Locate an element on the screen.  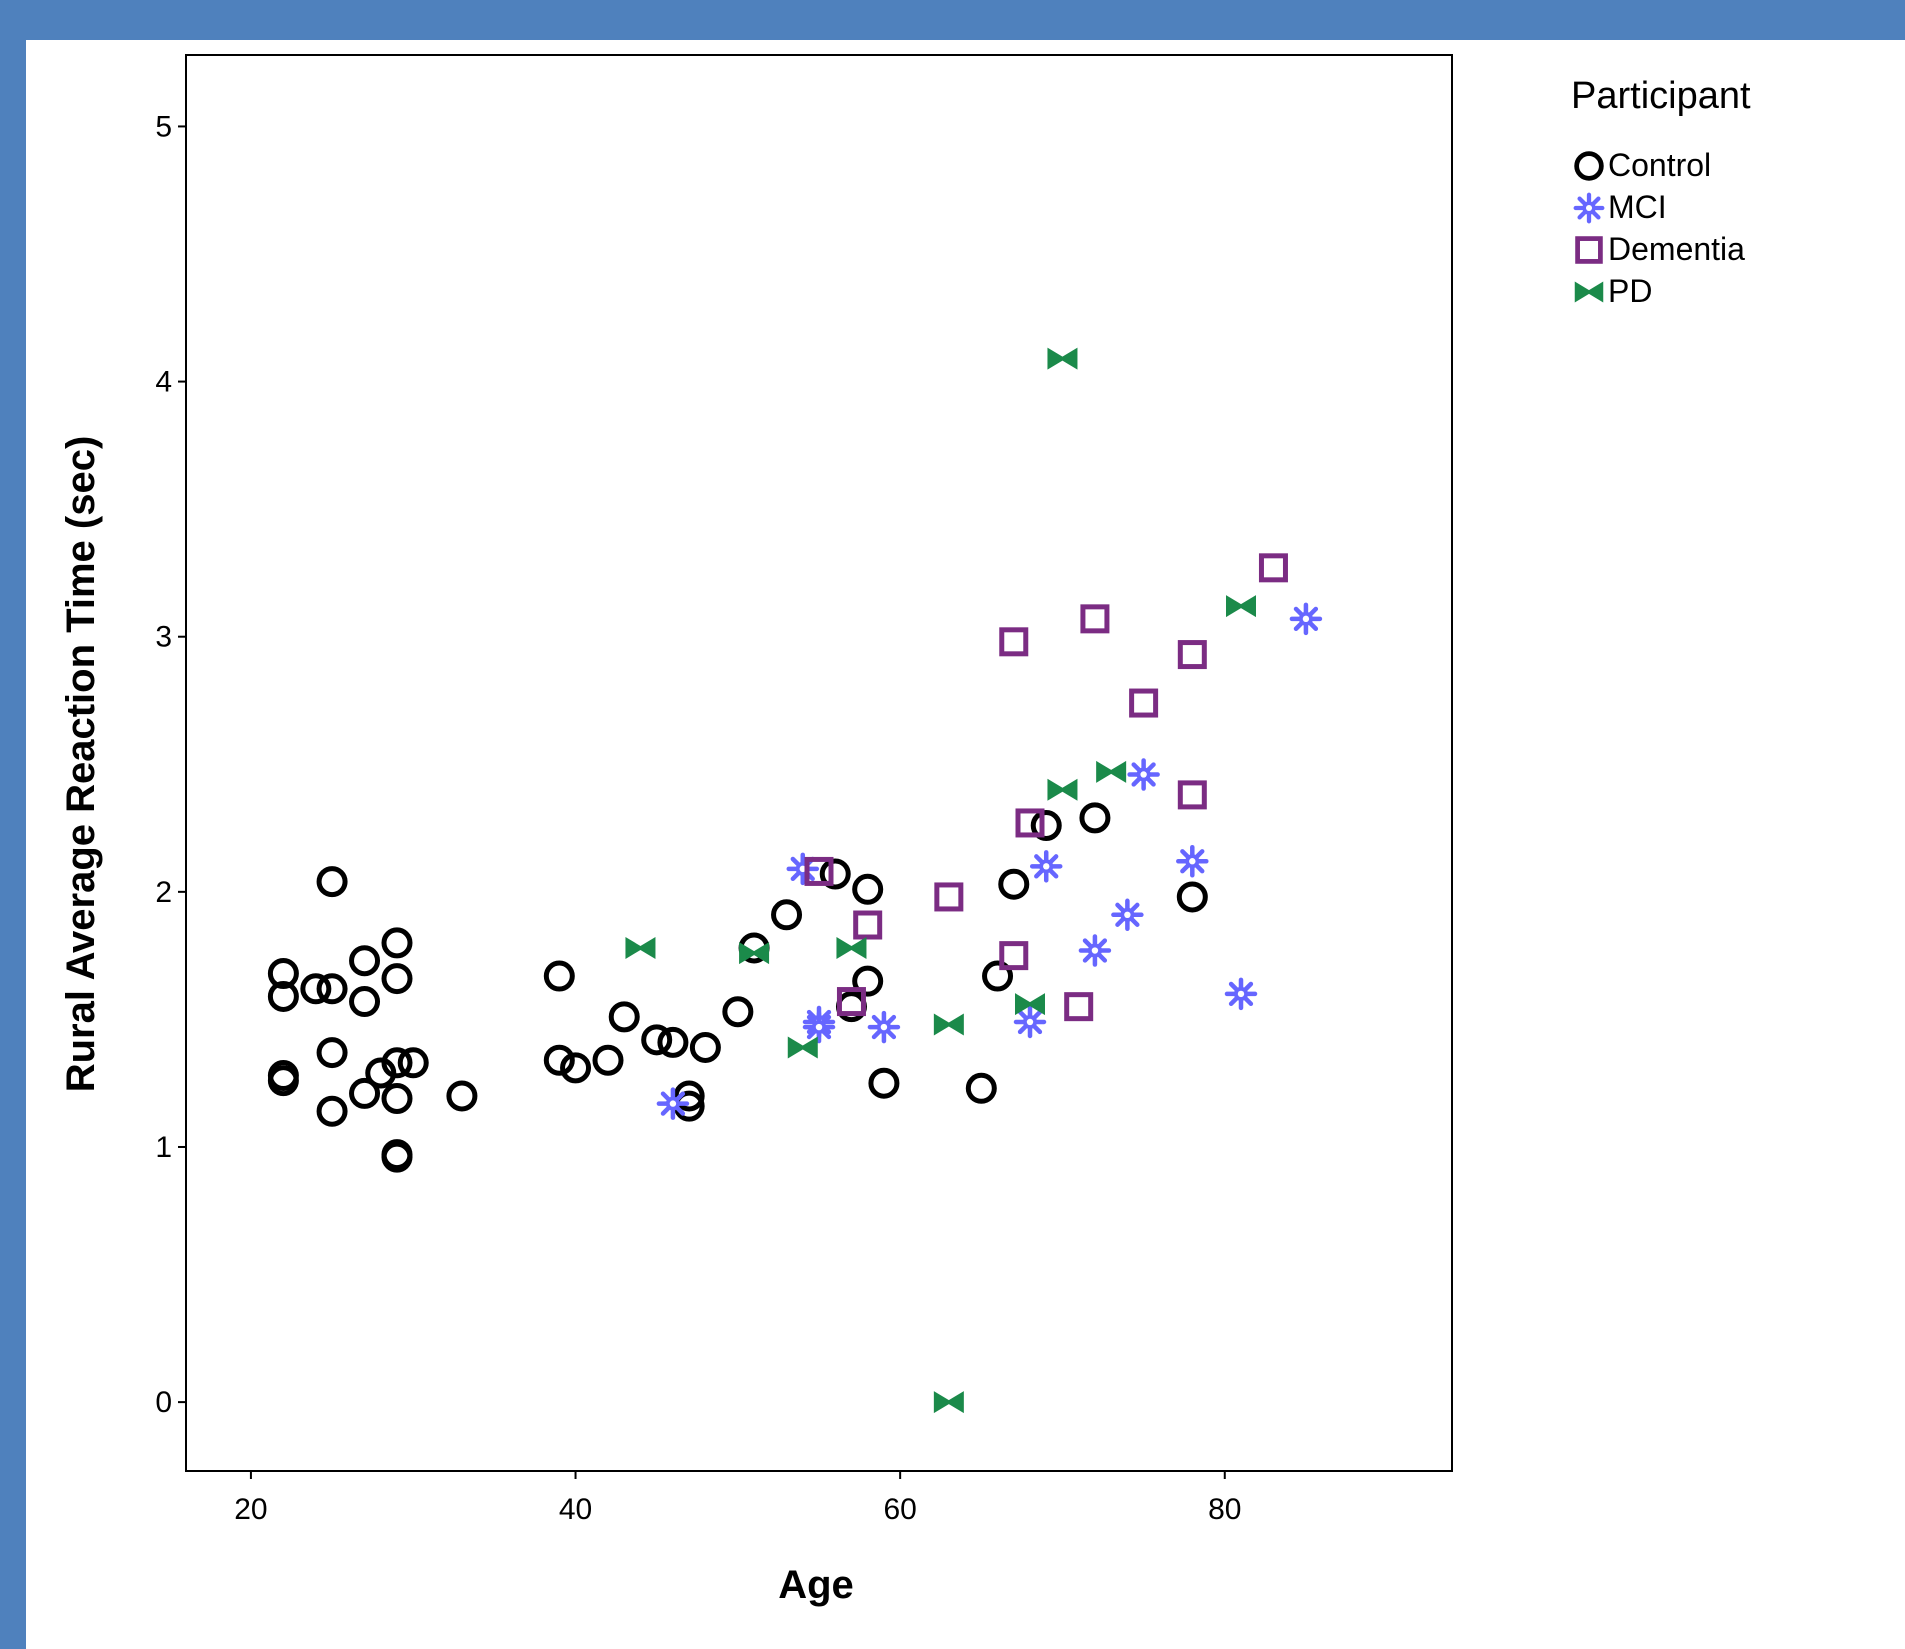
legend-title: Participant is located at coordinates (1661, 96).